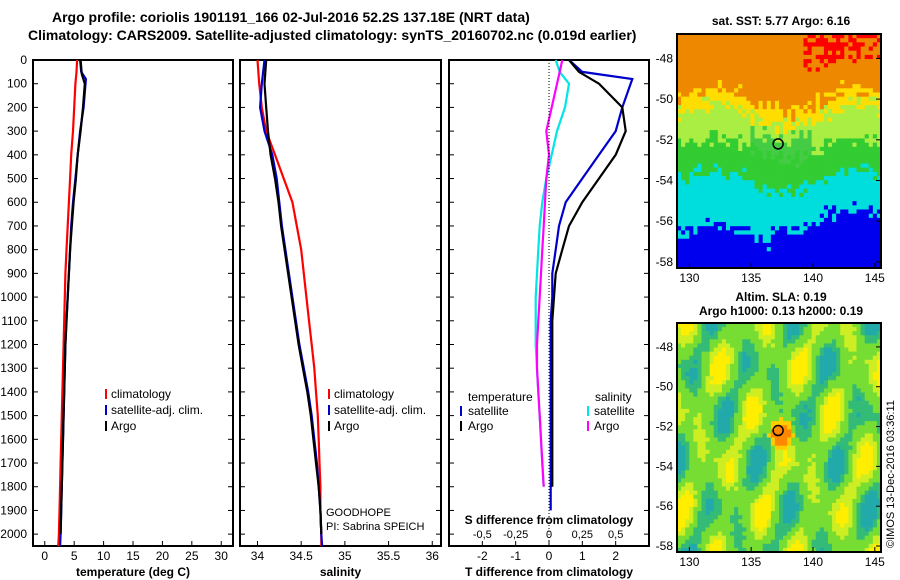  I want to click on y-tick-label: -48, so click(665, 347).